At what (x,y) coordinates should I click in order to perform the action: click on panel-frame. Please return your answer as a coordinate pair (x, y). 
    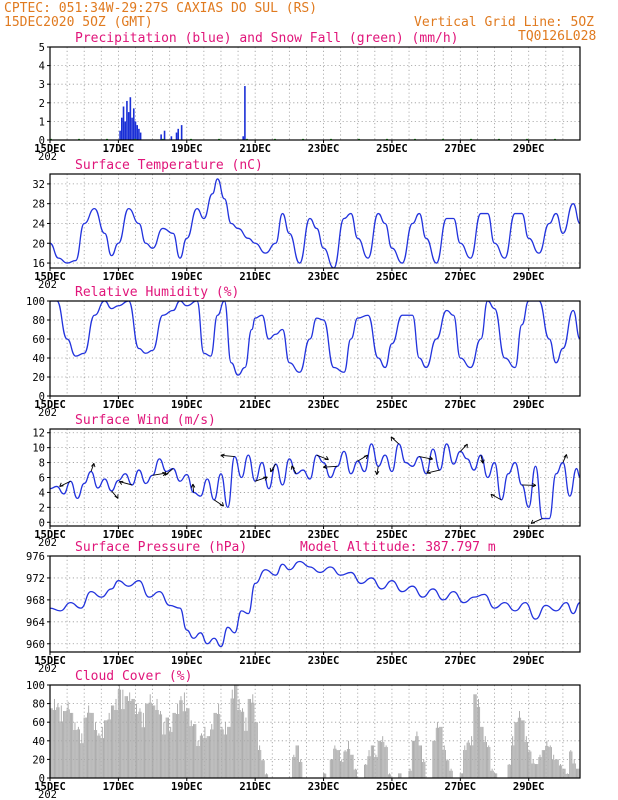
    Looking at the image, I should click on (315, 221).